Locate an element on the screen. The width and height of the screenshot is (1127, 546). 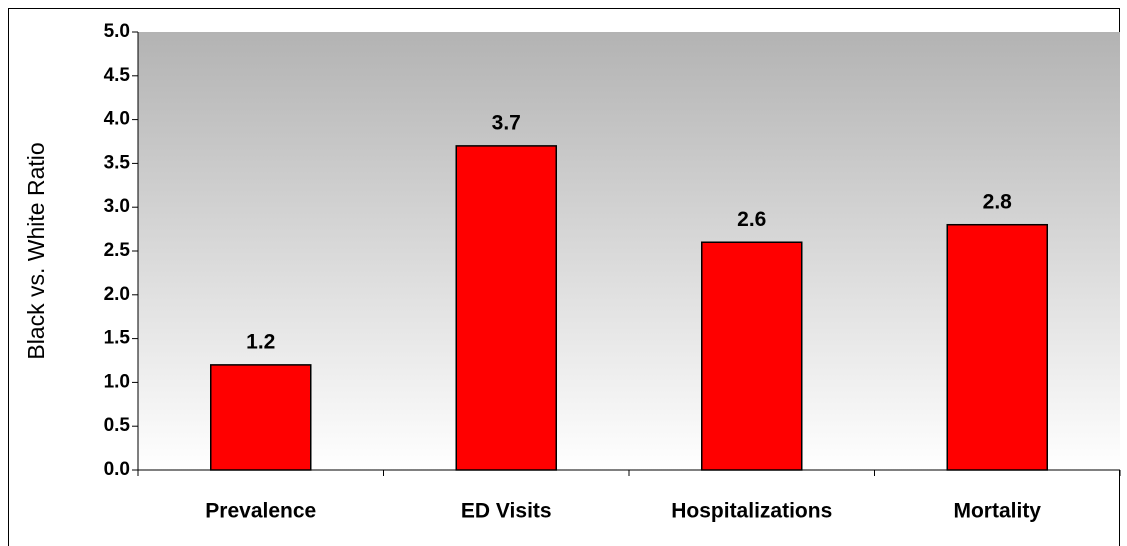
x-tick-label: Hospitalizations is located at coordinates (751, 511).